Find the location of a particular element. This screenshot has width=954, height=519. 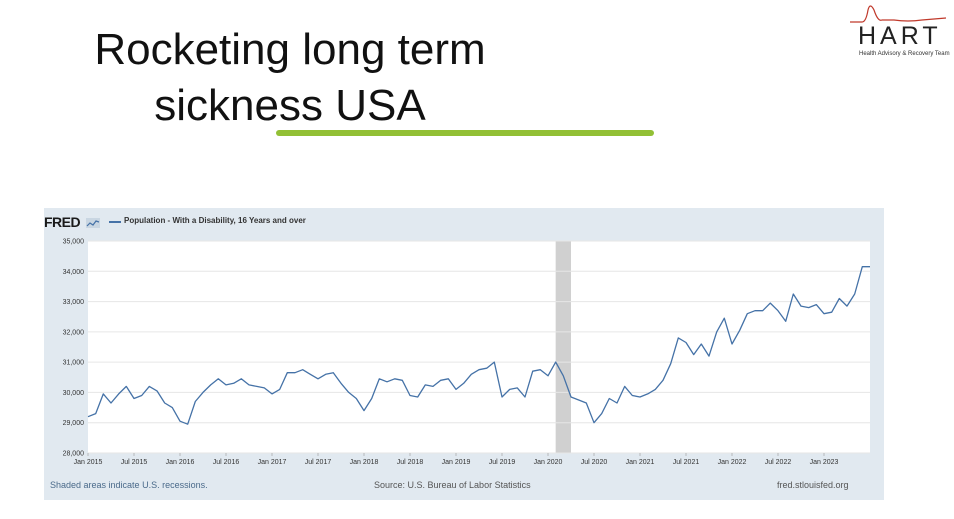

y-tick-label: 31,000 is located at coordinates (74, 363).